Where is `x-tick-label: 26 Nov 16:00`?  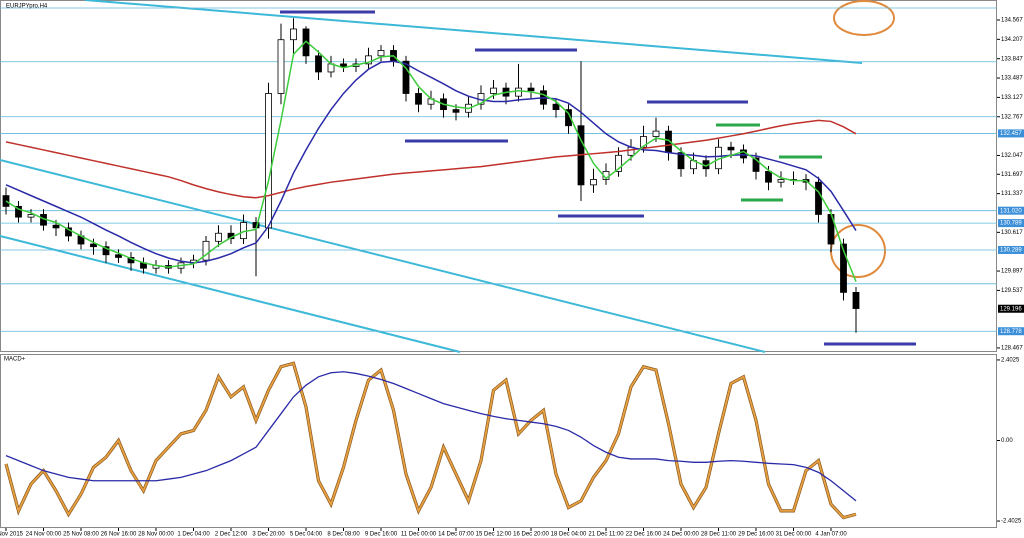 x-tick-label: 26 Nov 16:00 is located at coordinates (119, 535).